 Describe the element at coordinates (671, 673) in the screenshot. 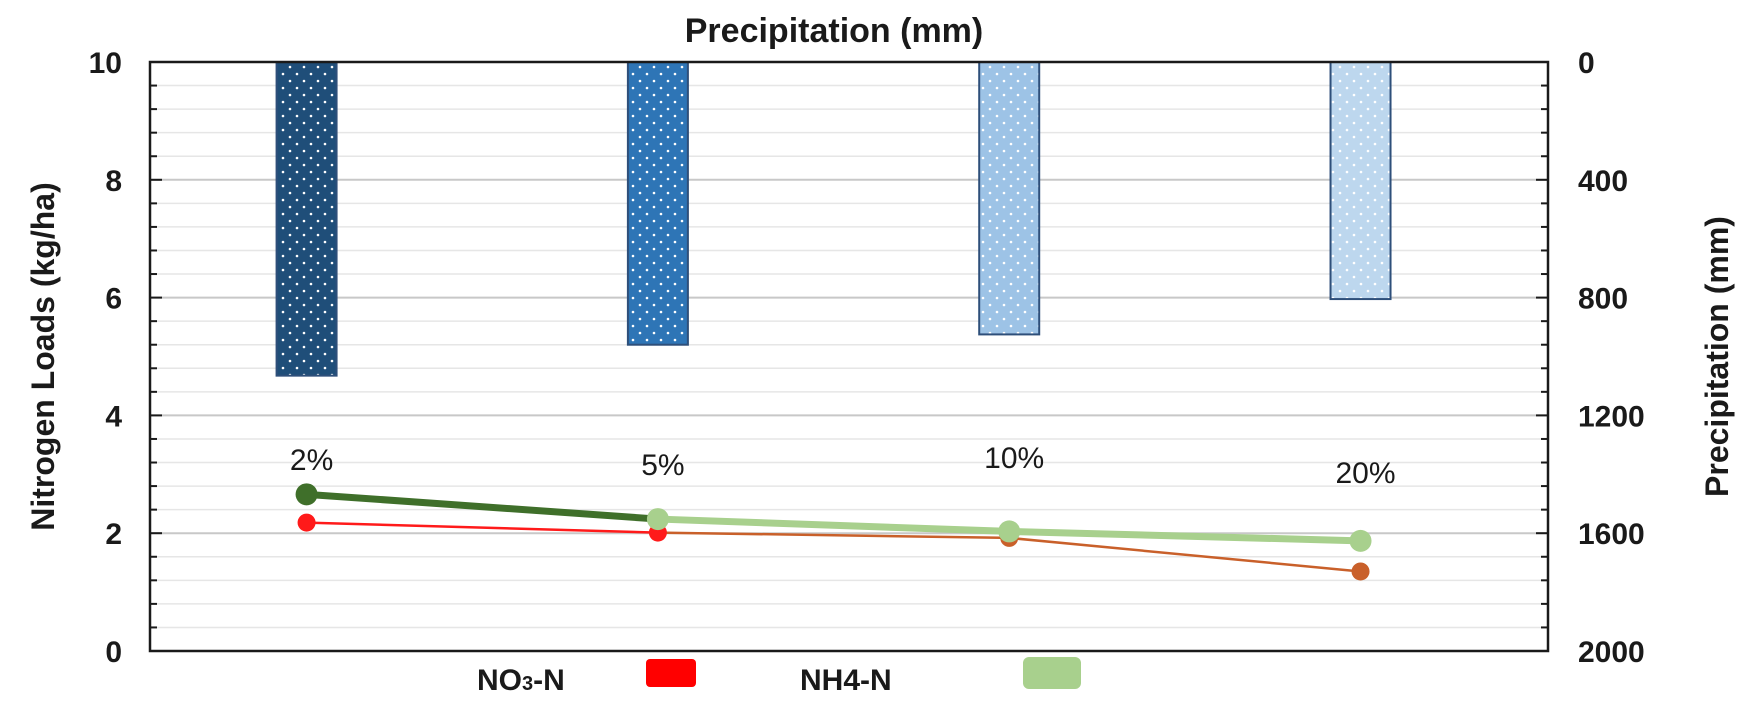

I see `legend-swatch-no3` at that location.